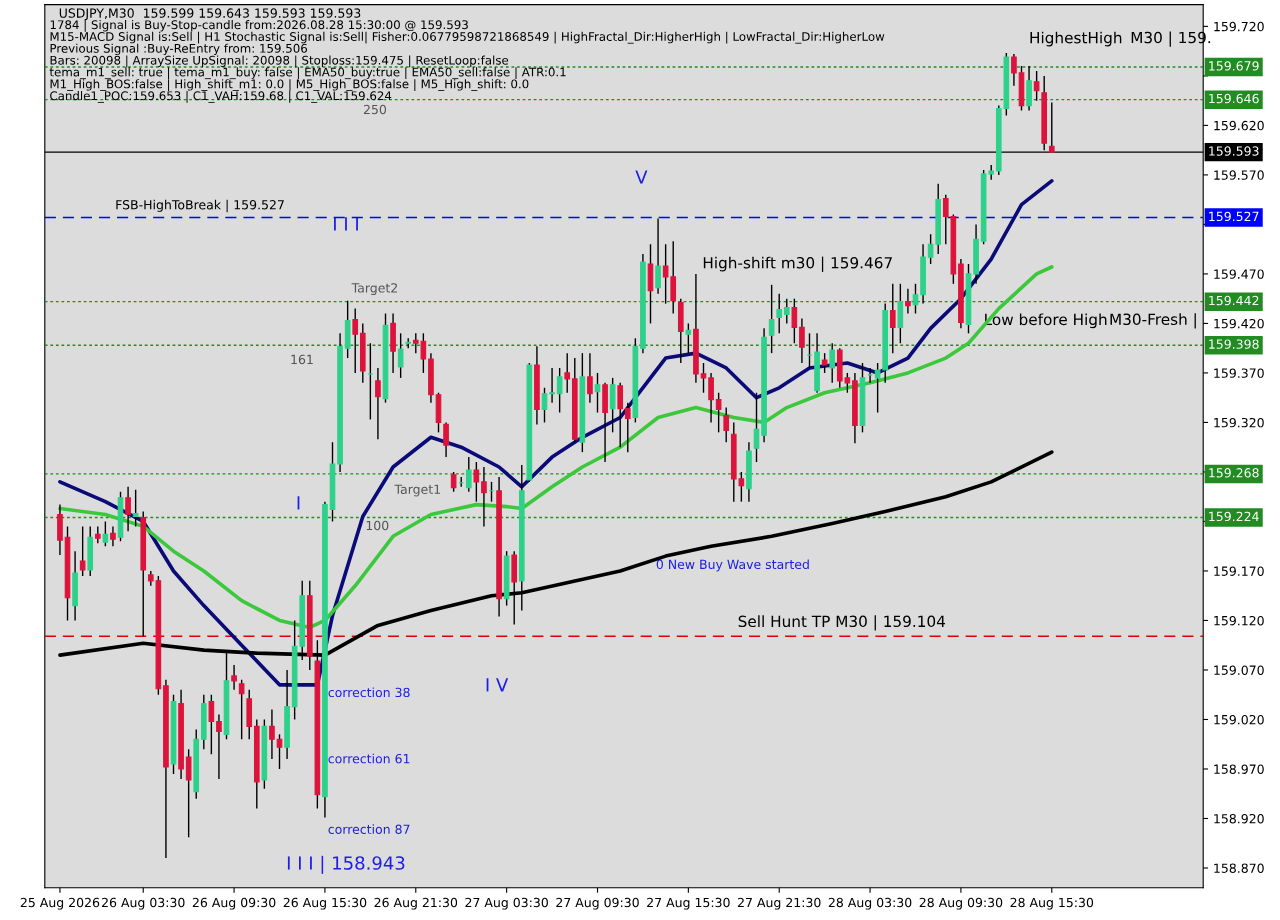 The image size is (1280, 920). Describe the element at coordinates (467, 37) in the screenshot. I see `annotation: M15-MACD Signal is:Sell | H1 Stochastic Signal is:Sell| Fisher:0.06779598721868549 | HighFractal_Dir:HigherHigh | LowFractal_Dir:HigherLow` at that location.